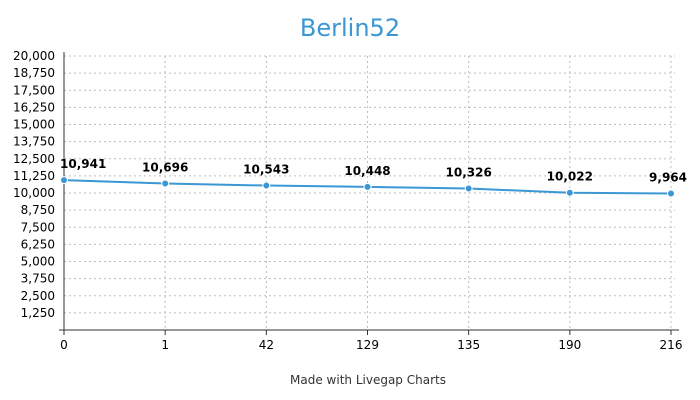  What do you see at coordinates (38, 279) in the screenshot?
I see `y-tick-label: 3,750` at bounding box center [38, 279].